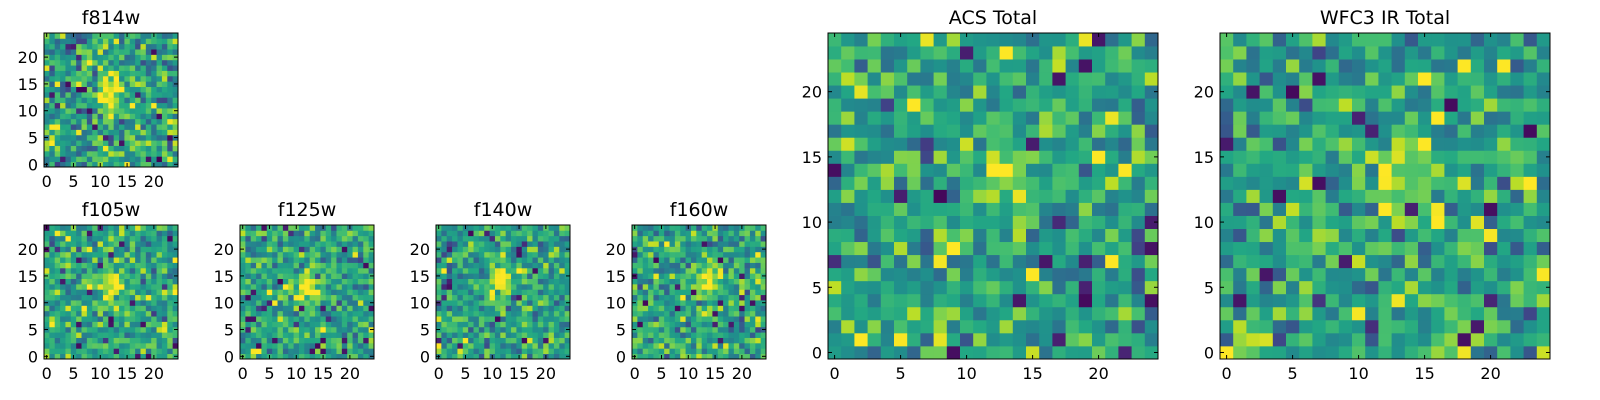 The height and width of the screenshot is (400, 1600). Describe the element at coordinates (111, 292) in the screenshot. I see `axes-frame` at that location.